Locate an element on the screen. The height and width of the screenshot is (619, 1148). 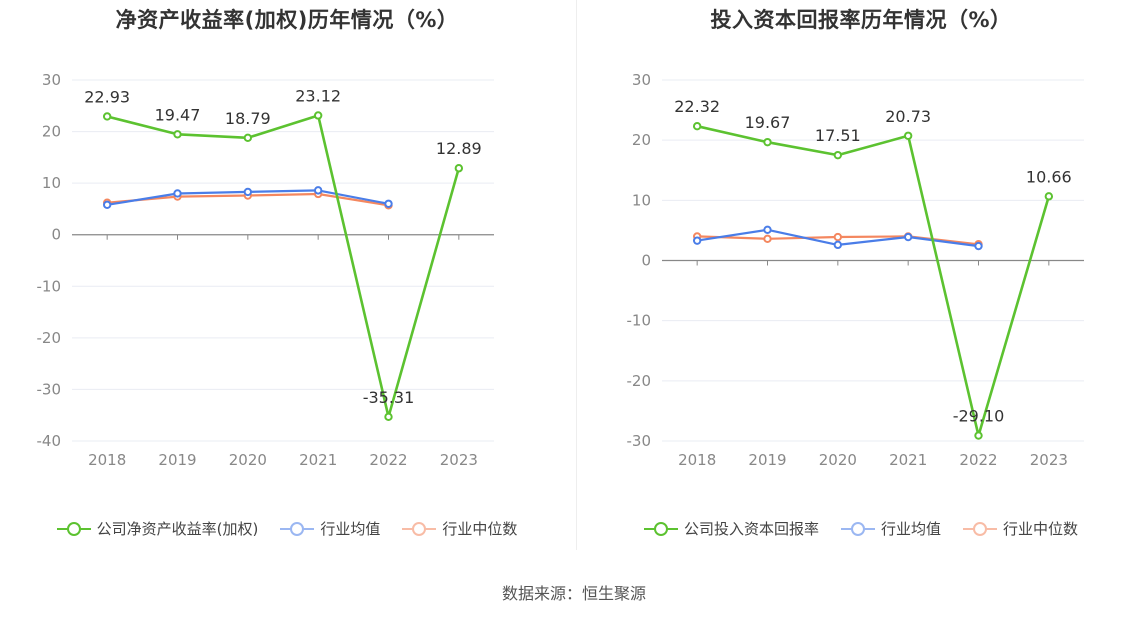
legend-label: 公司净资产收益率(加权) is located at coordinates (177, 529).